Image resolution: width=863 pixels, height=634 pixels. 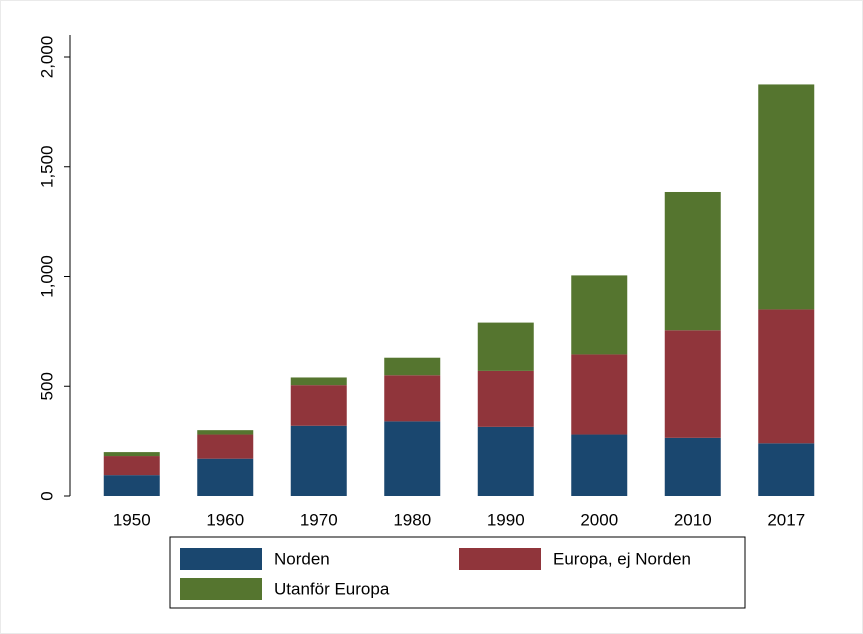 What do you see at coordinates (132, 519) in the screenshot?
I see `x-tick-label: 1950` at bounding box center [132, 519].